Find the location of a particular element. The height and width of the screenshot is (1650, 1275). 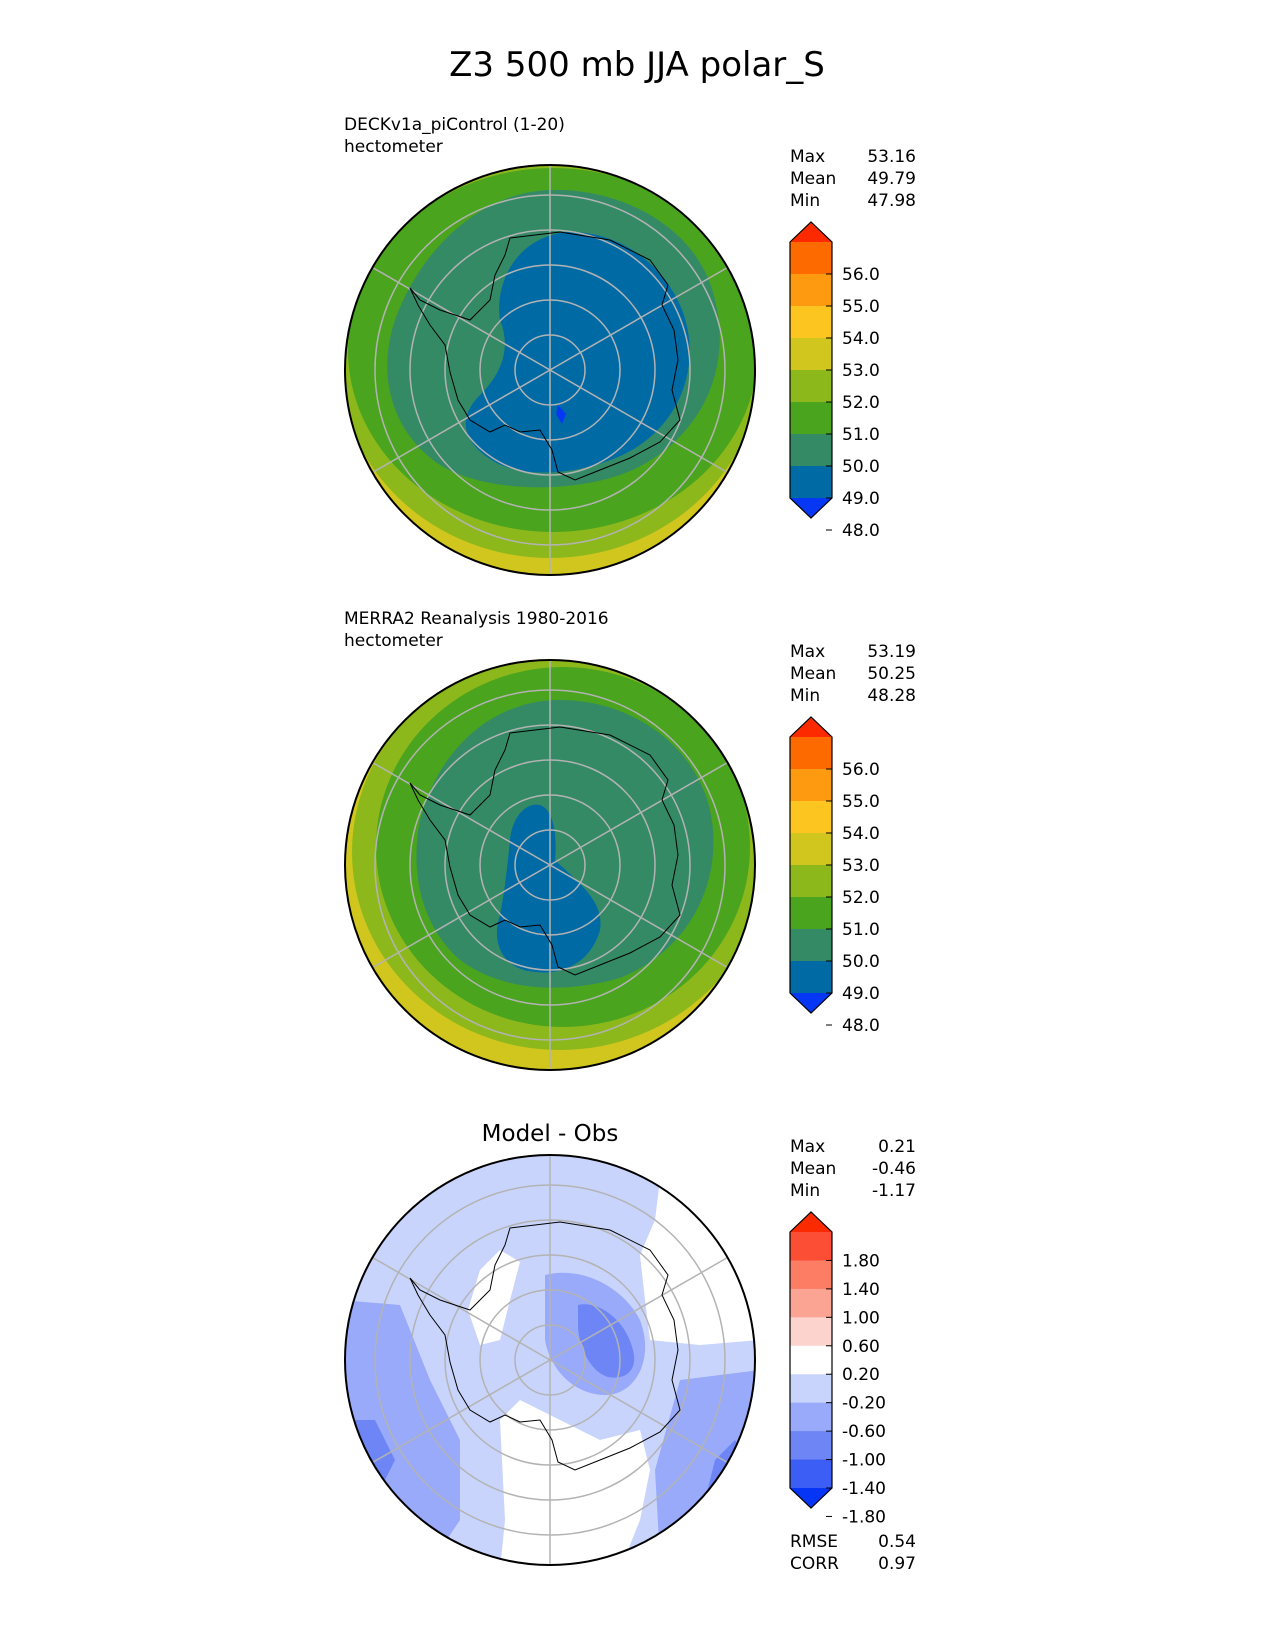

diff-colorbar-tick-label-7: -1.00 is located at coordinates (864, 1461).